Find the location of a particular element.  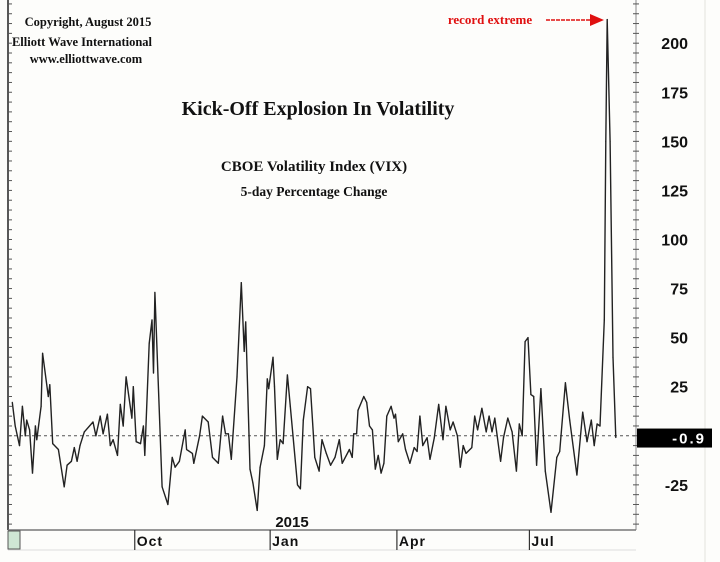

last-value-badge is located at coordinates (674, 438).